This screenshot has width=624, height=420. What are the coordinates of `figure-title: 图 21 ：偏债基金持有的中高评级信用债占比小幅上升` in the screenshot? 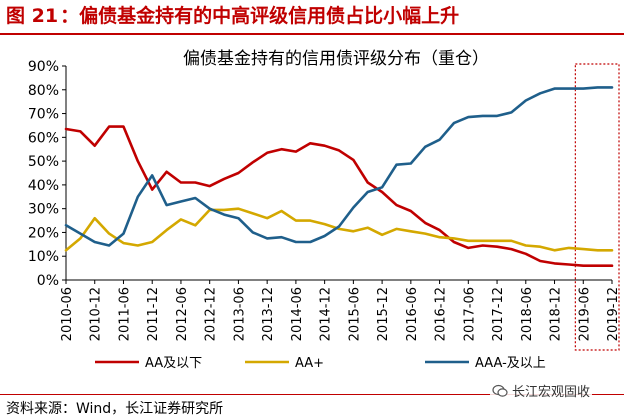 It's located at (312, 16).